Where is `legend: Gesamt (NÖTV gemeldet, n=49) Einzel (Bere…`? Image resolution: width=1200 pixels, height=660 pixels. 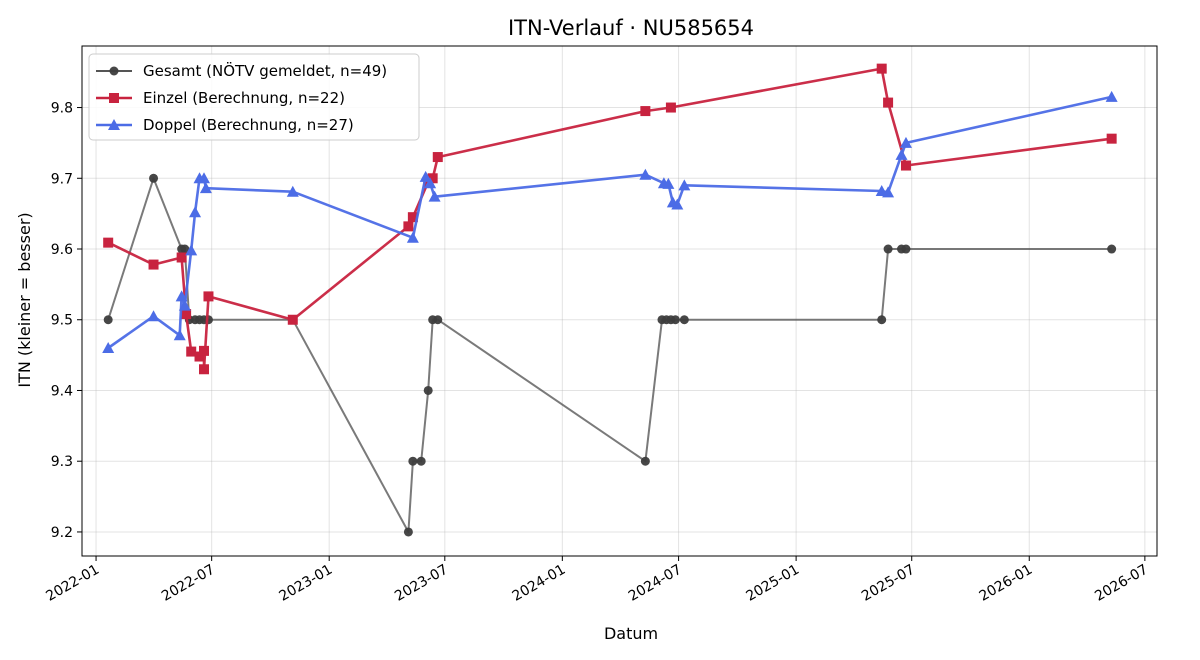 legend: Gesamt (NÖTV gemeldet, n=49) Einzel (Bere… is located at coordinates (254, 97).